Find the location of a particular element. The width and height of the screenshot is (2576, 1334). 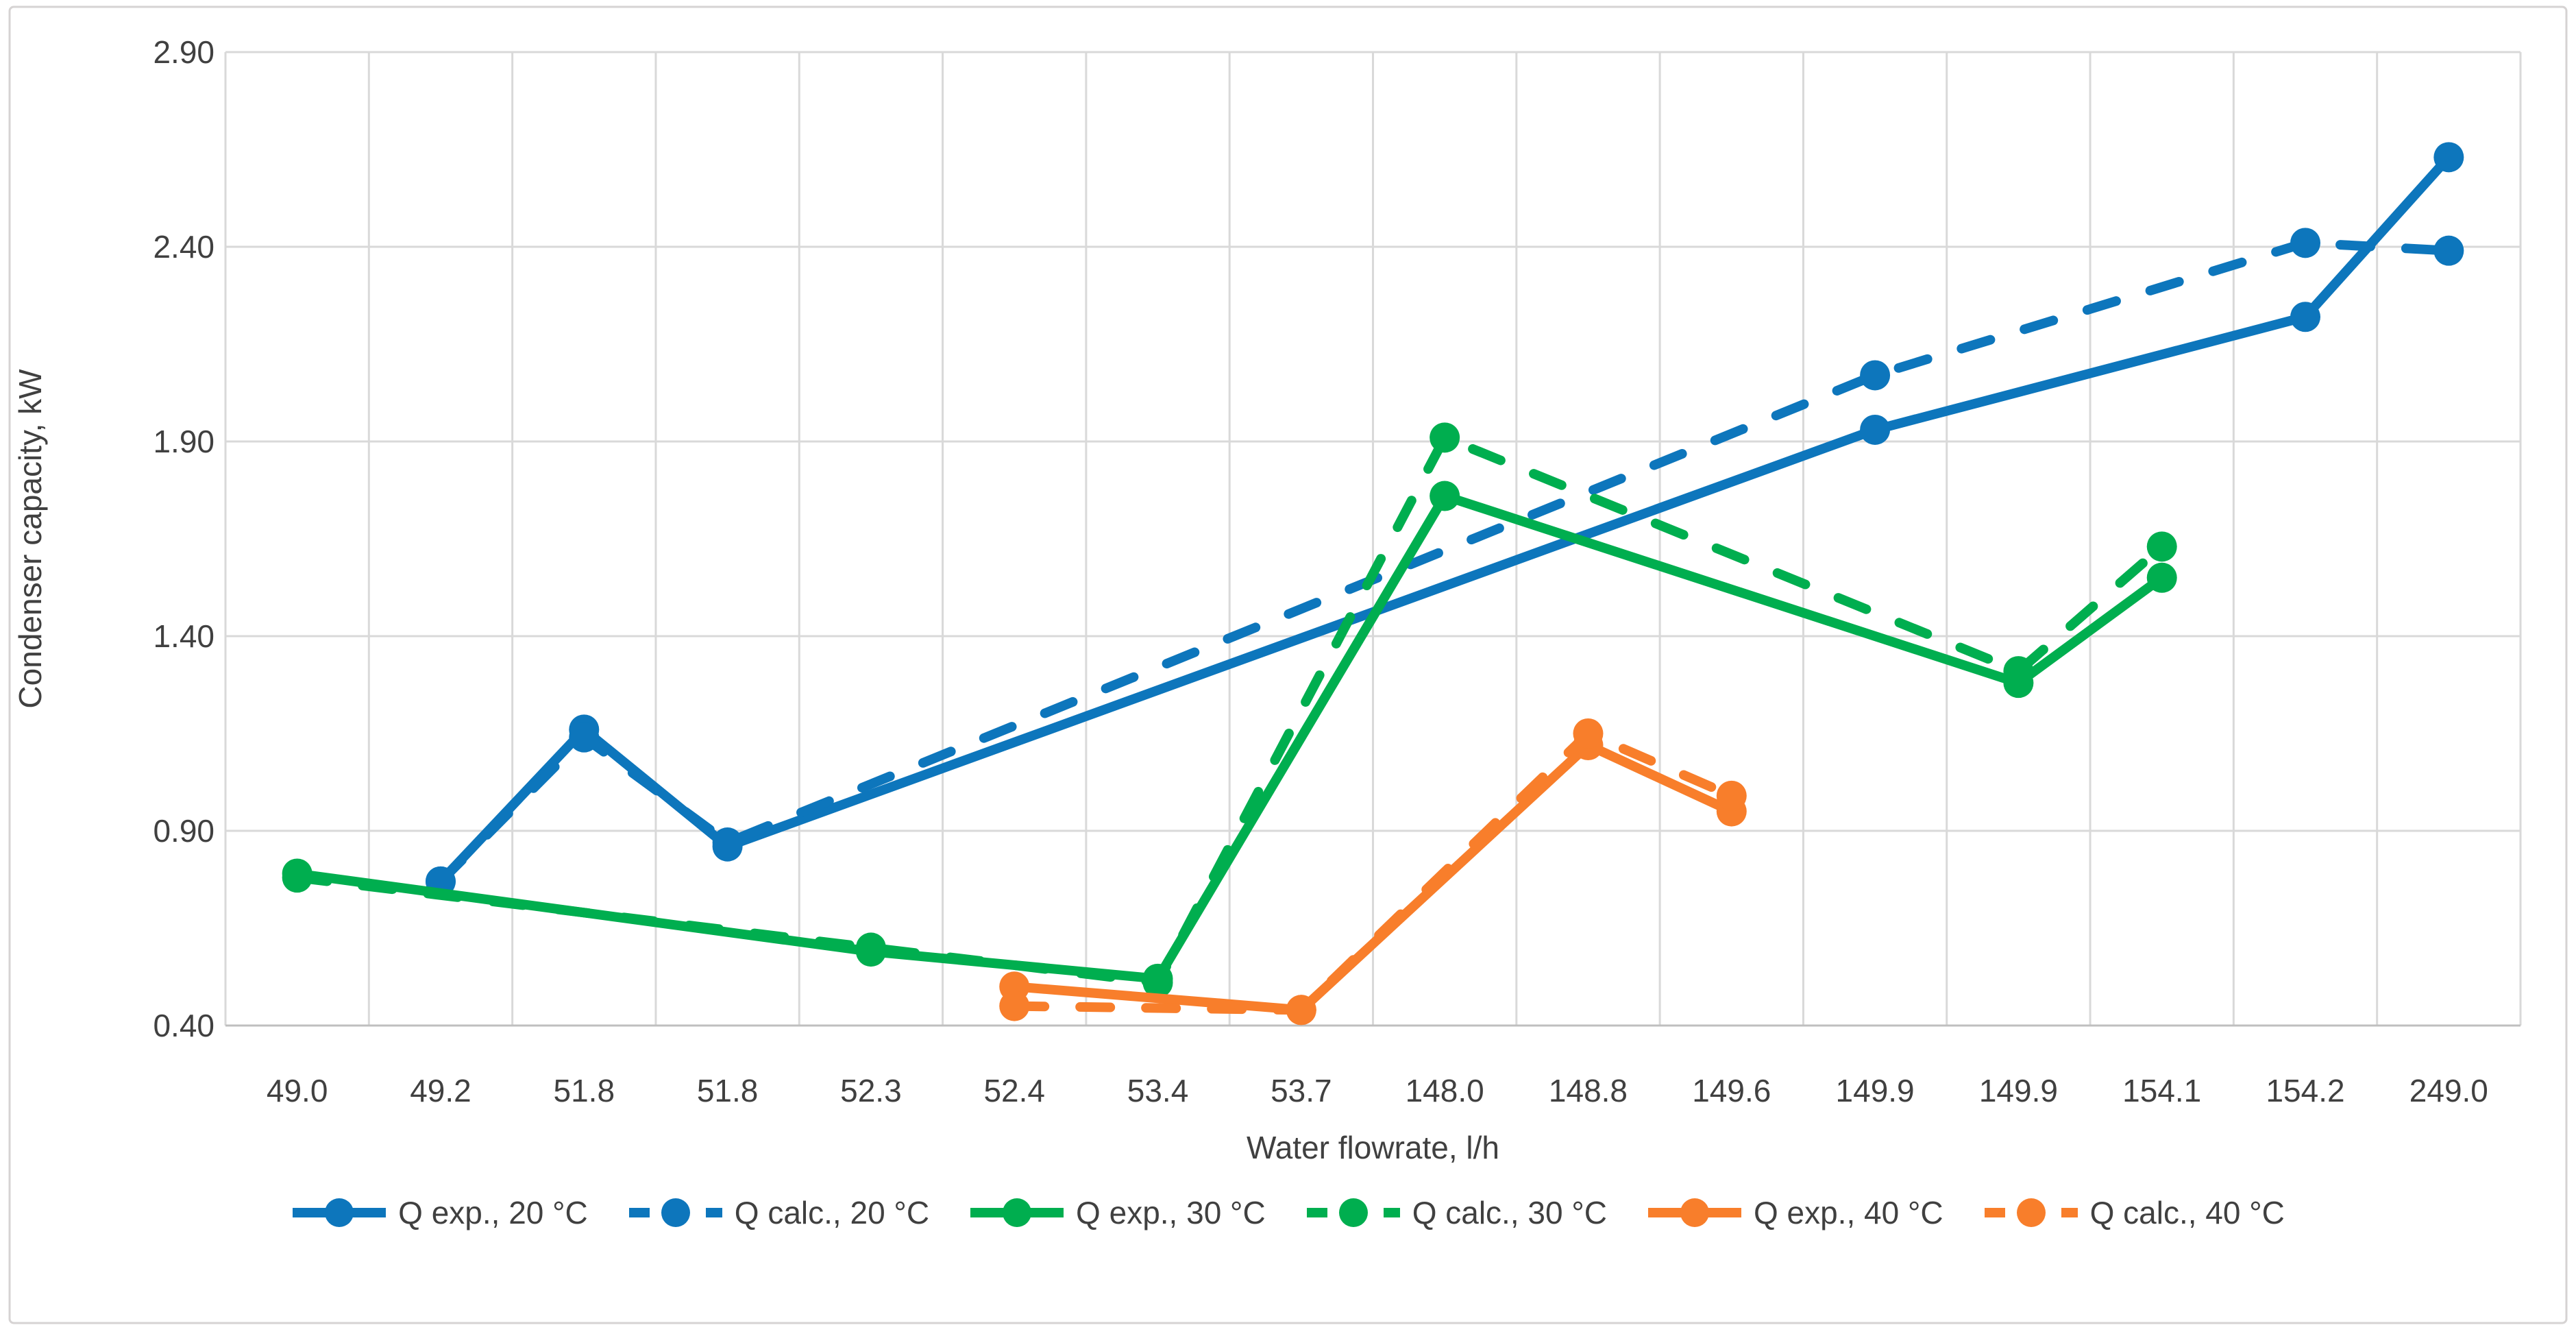

legend-item: Q calc., 30 °C is located at coordinates (1456, 1212).